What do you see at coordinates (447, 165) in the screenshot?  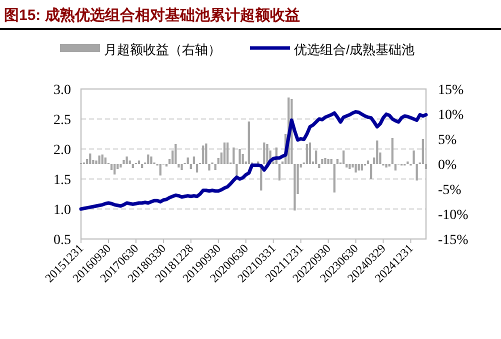 I see `y2-tick-label: 0%` at bounding box center [447, 165].